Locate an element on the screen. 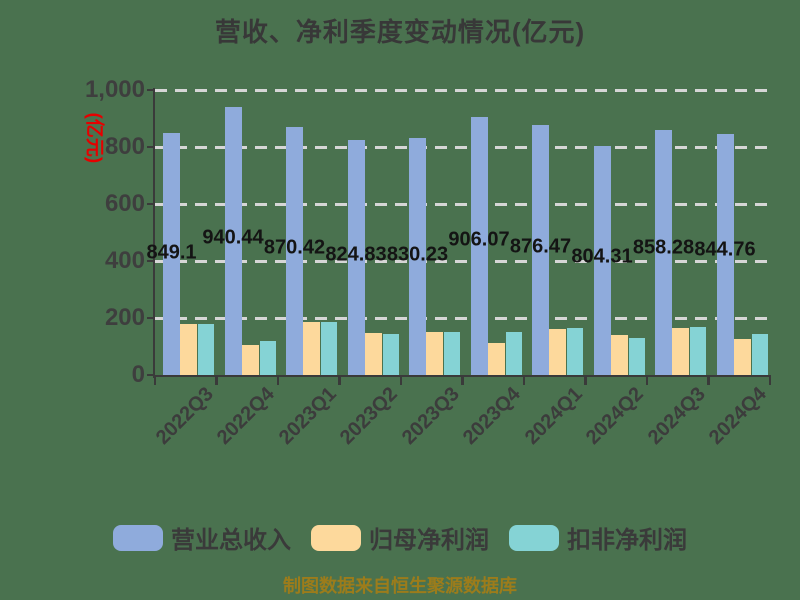  bar-value-label: 858.28 is located at coordinates (663, 247).